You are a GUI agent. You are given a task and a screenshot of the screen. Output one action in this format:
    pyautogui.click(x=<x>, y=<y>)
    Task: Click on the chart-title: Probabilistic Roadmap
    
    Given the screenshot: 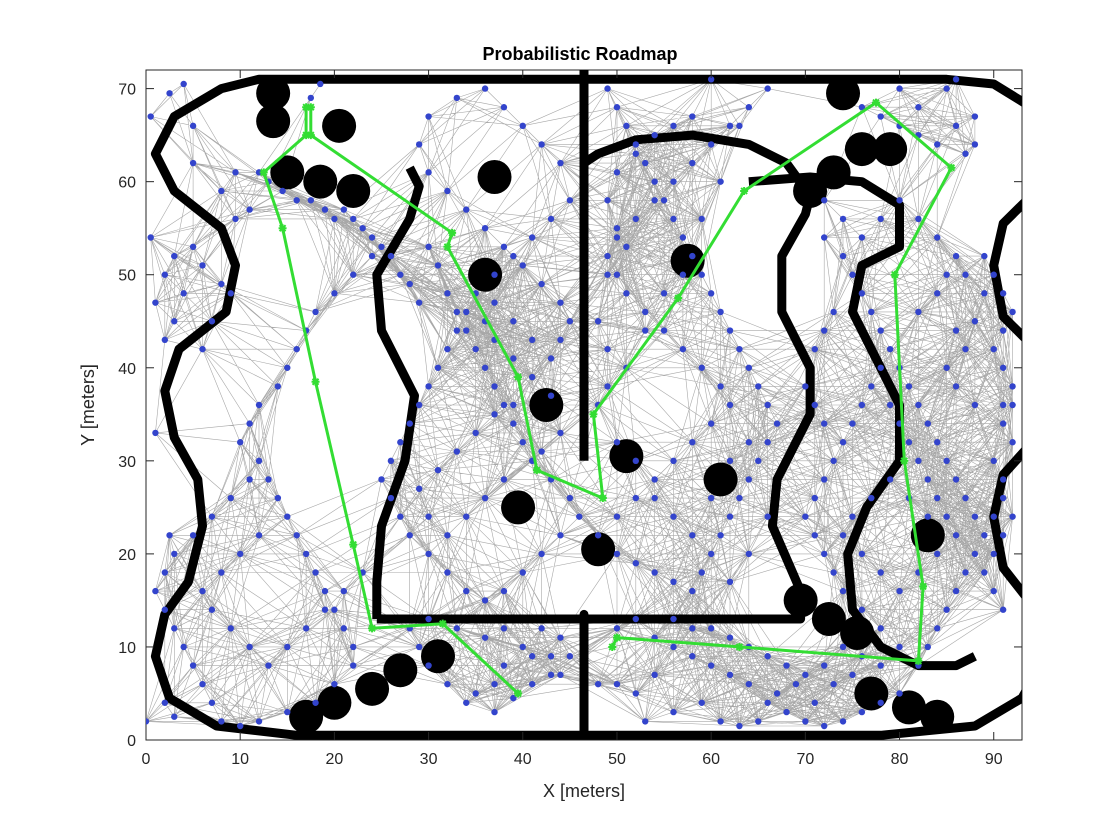 What is the action you would take?
    pyautogui.click(x=579, y=54)
    